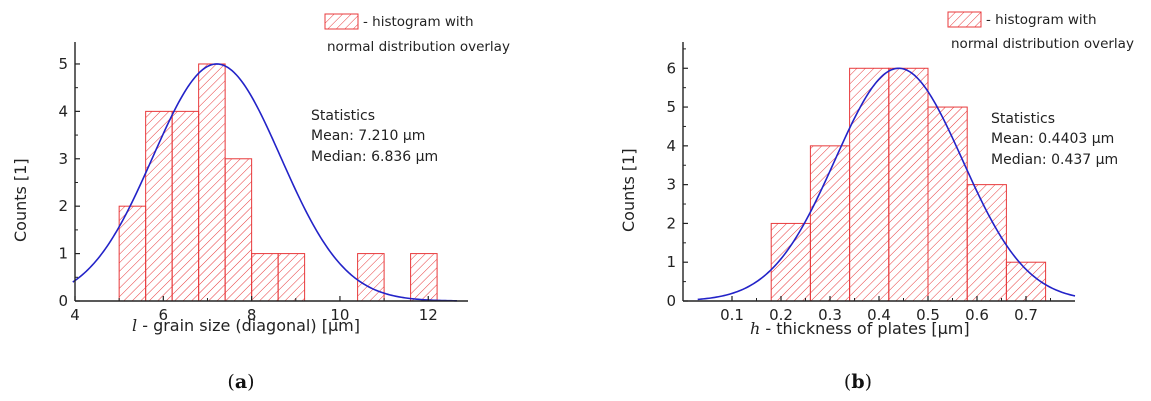  Describe the element at coordinates (134, 325) in the screenshot. I see `x-axis-variable: l` at that location.